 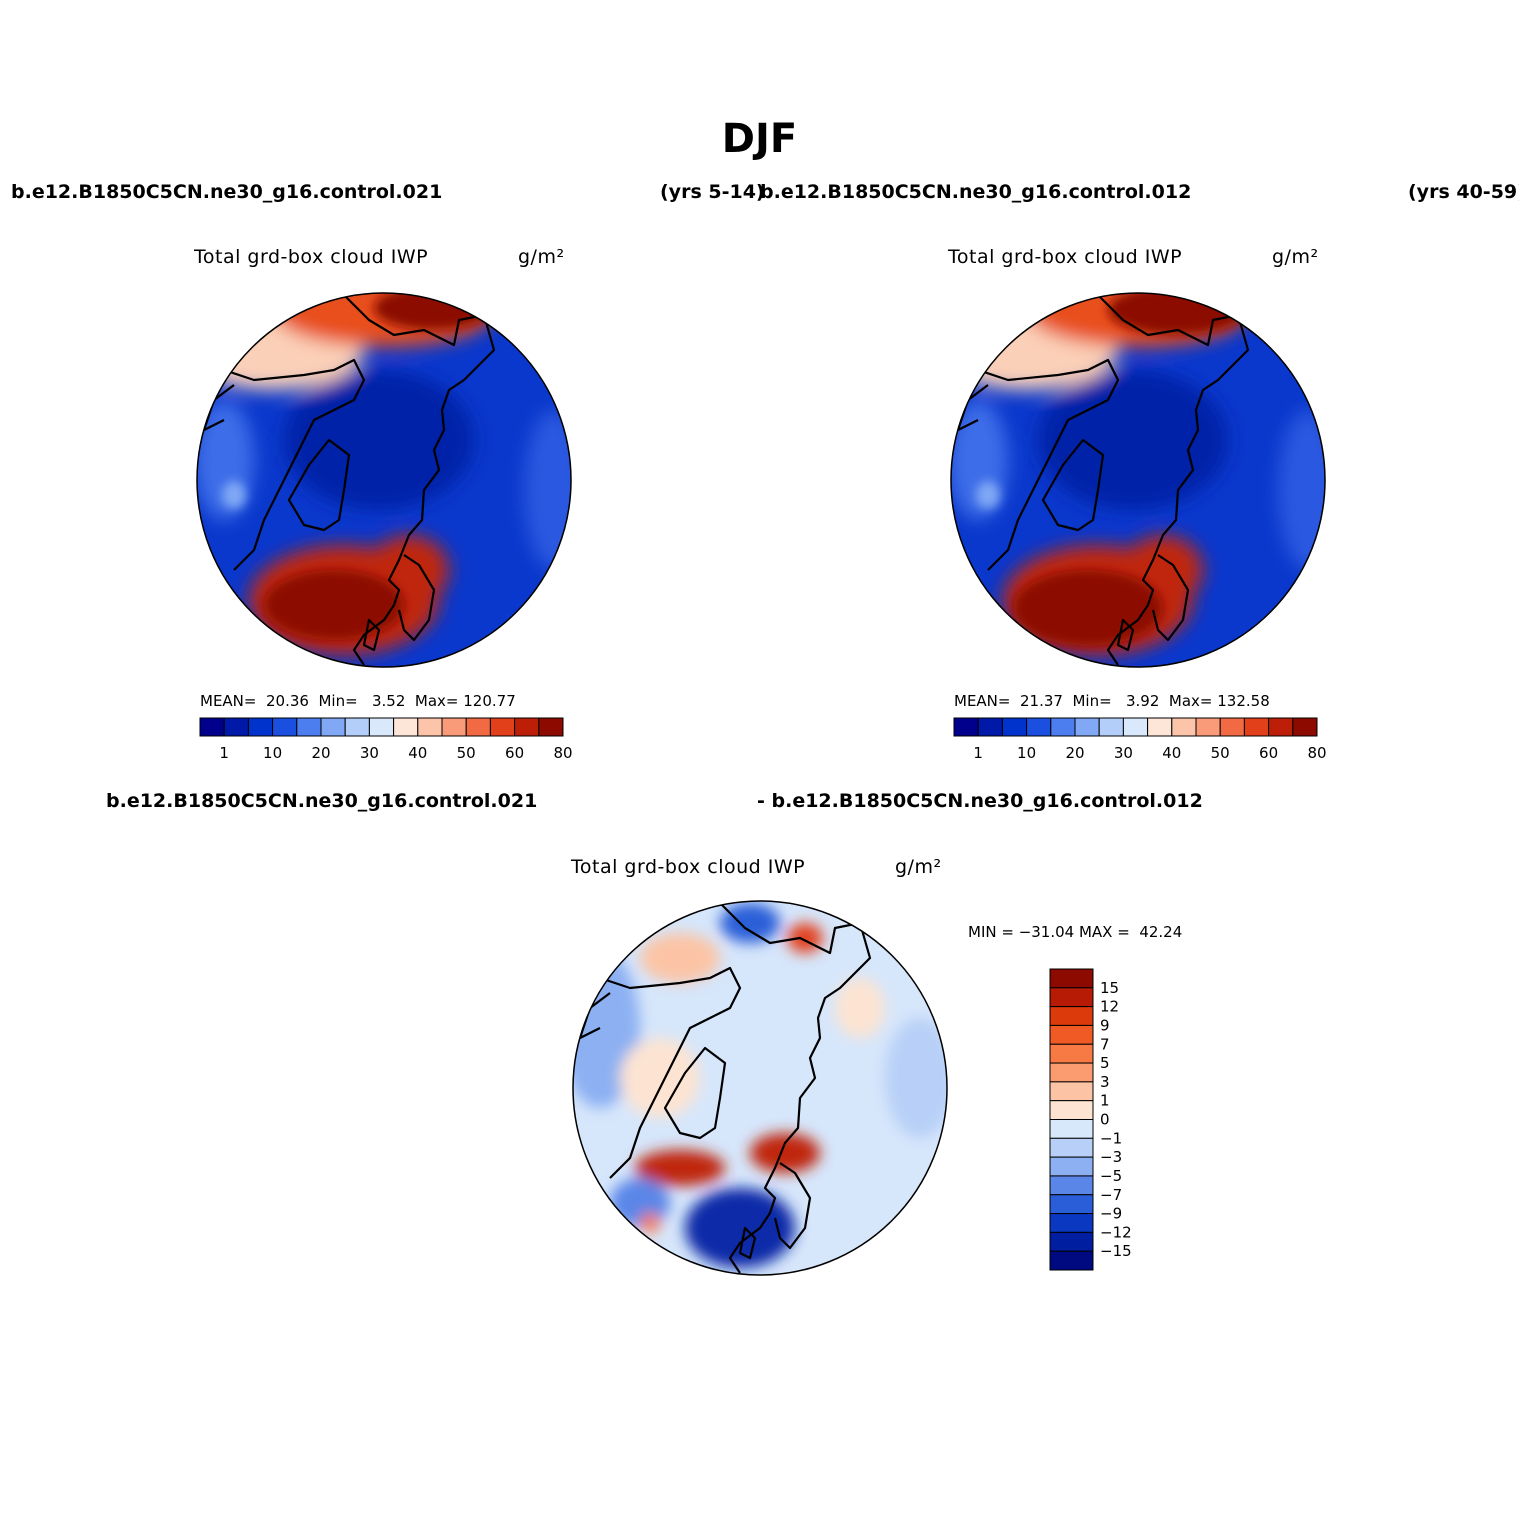 What do you see at coordinates (1463, 192) in the screenshot?
I see `case2-years-label: (yrs 40-59)` at bounding box center [1463, 192].